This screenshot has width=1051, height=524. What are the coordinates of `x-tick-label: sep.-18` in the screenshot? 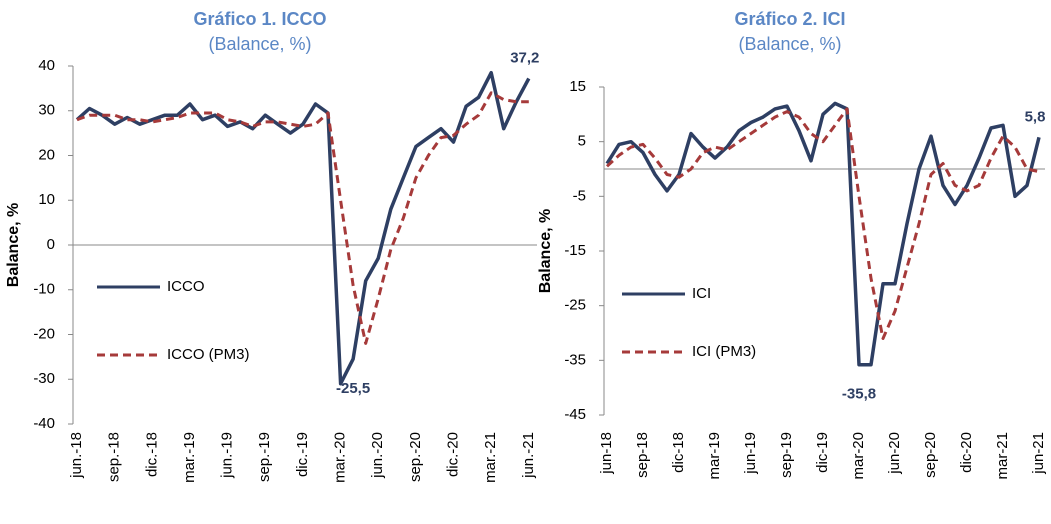 It's located at (114, 457).